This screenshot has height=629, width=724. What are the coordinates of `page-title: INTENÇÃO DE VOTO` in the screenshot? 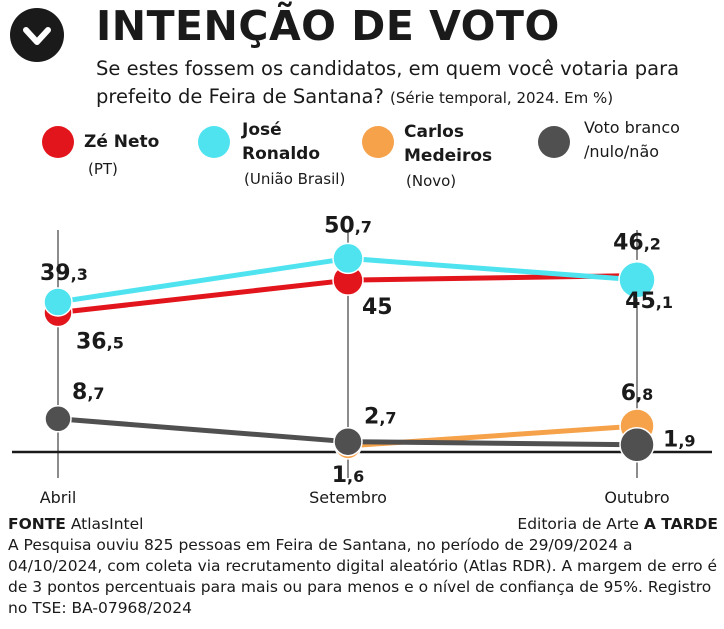 It's located at (328, 26).